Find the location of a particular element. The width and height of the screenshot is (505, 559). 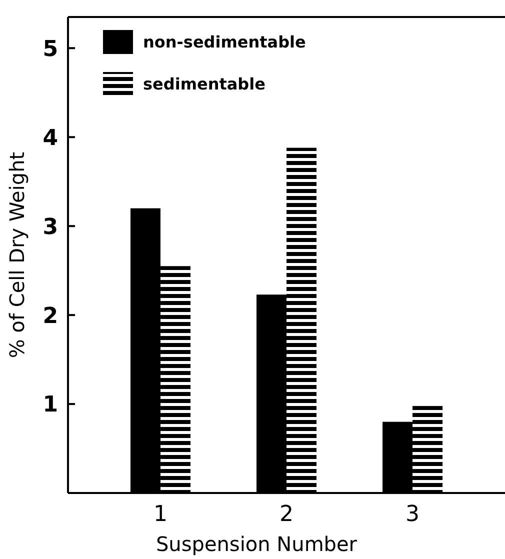

y-tick-label: 2 is located at coordinates (50, 316).